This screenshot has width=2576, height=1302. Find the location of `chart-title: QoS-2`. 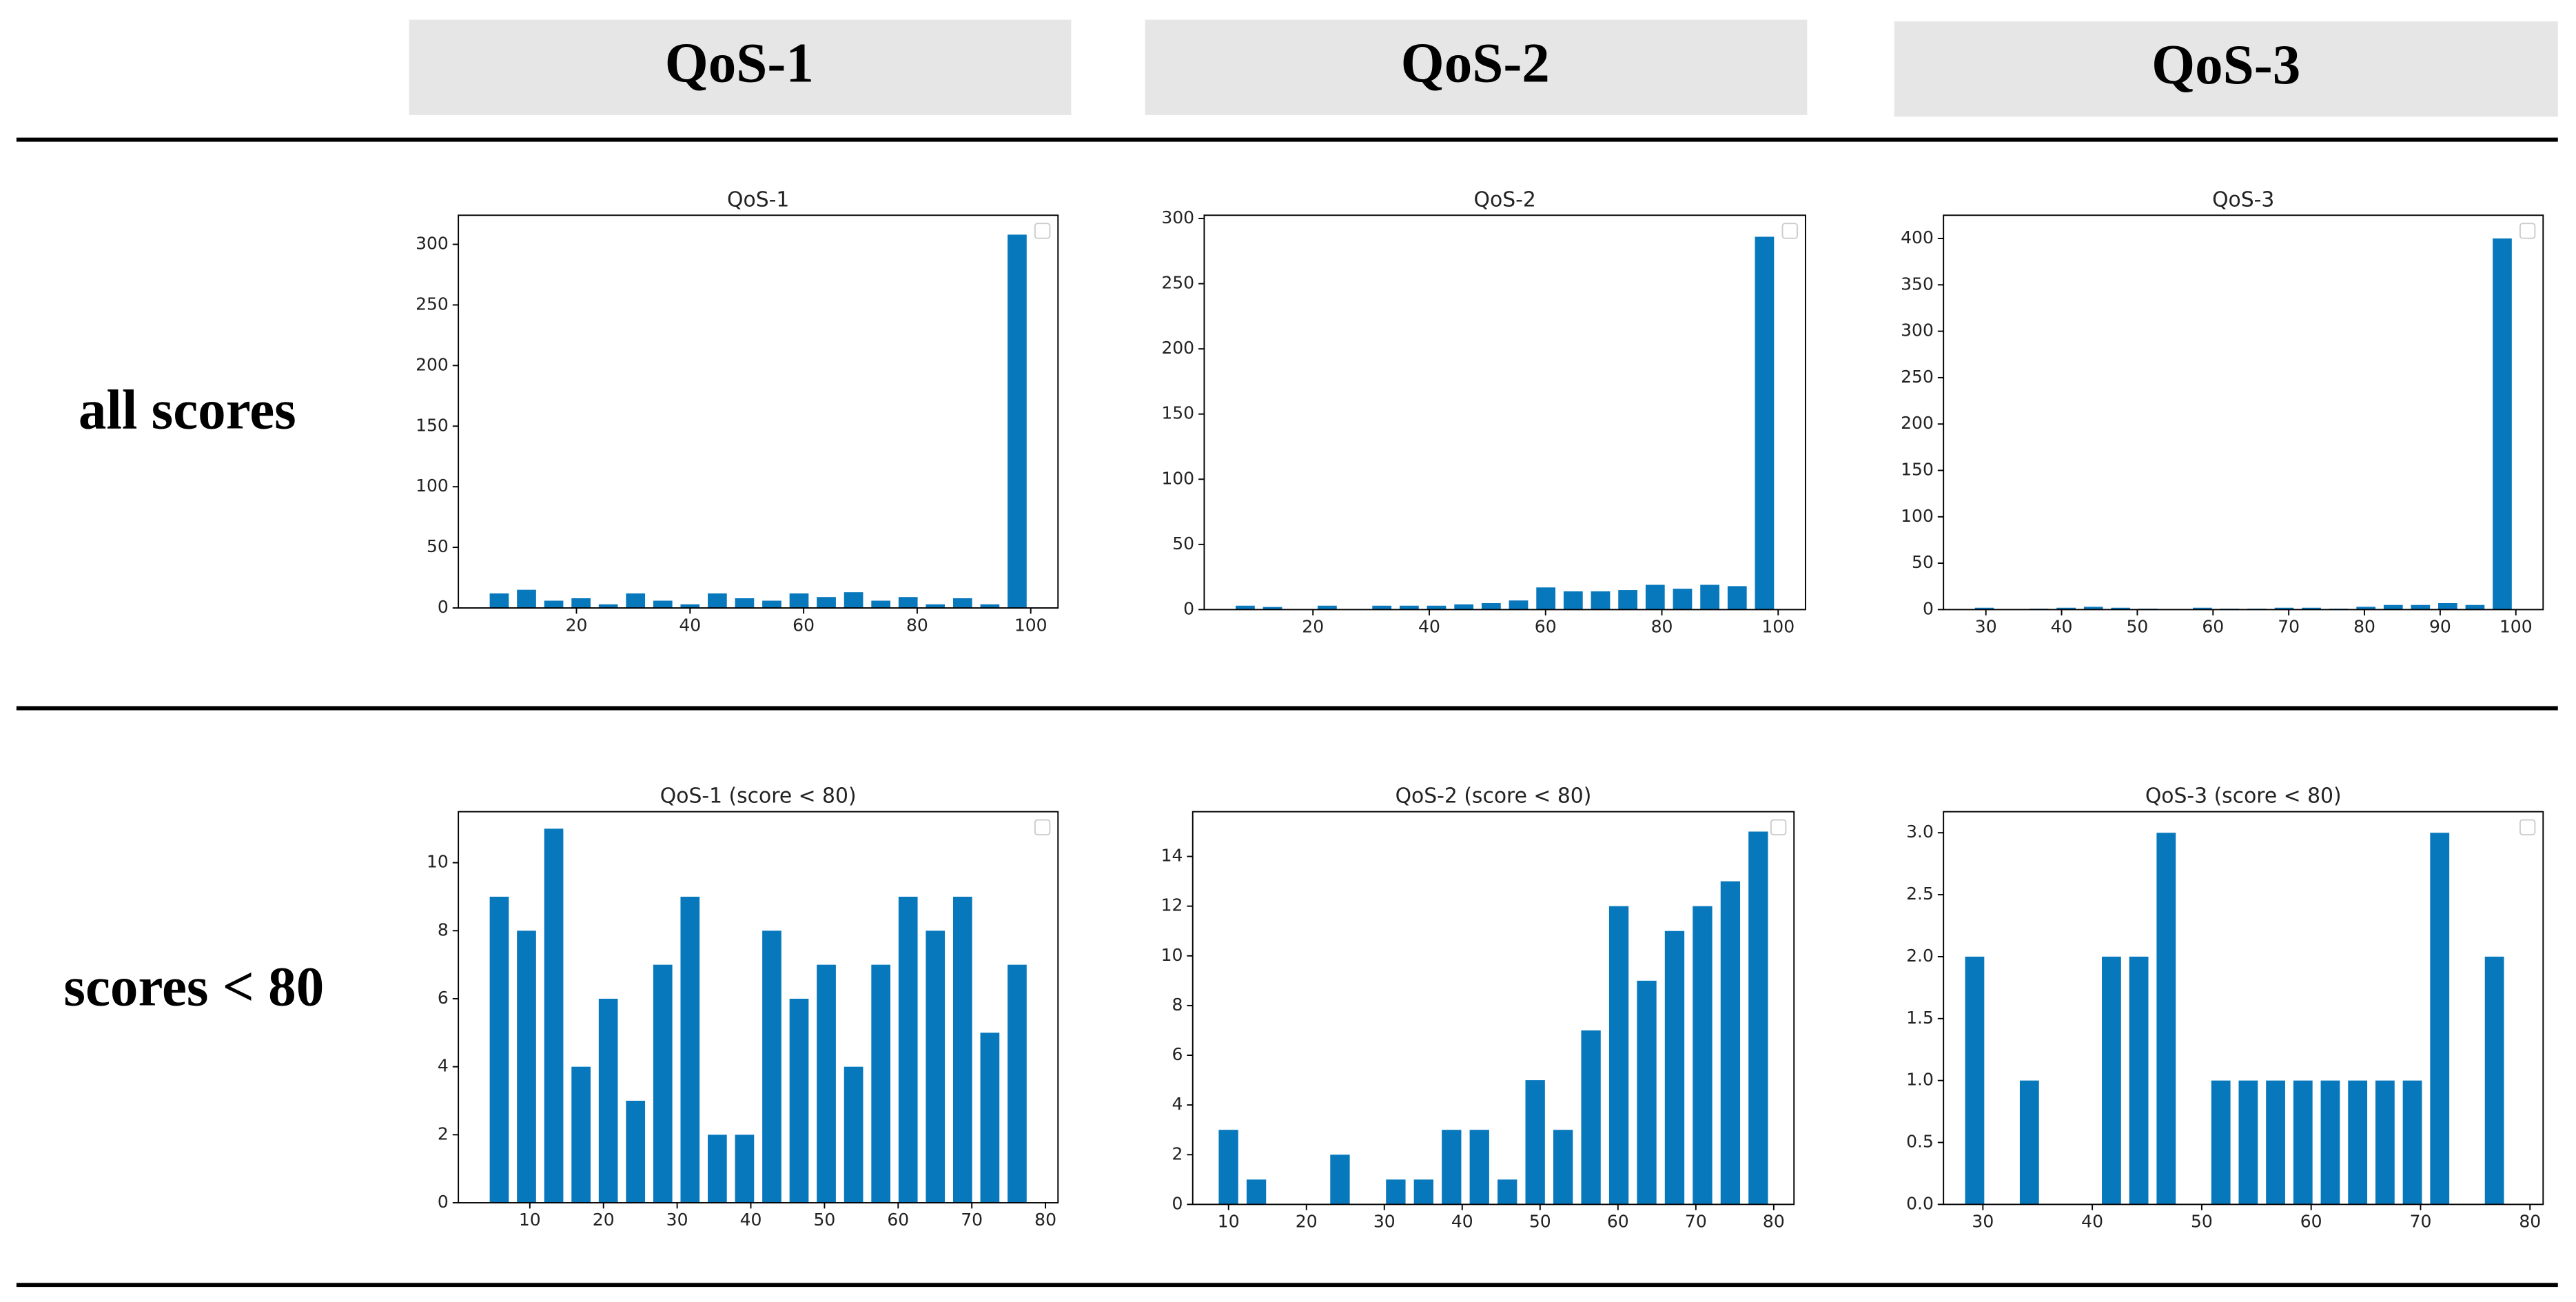

chart-title: QoS-2 is located at coordinates (1505, 199).